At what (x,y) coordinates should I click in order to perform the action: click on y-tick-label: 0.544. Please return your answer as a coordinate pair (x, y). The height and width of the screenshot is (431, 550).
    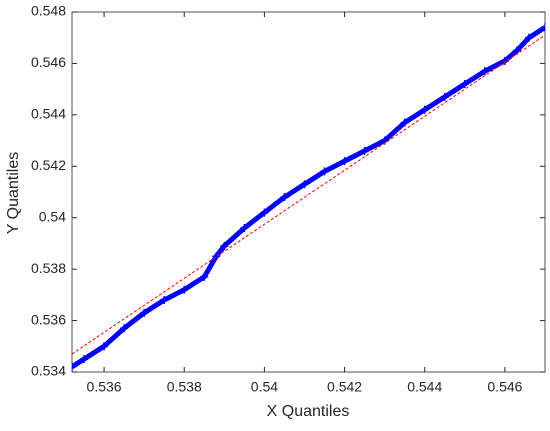
    Looking at the image, I should click on (48, 114).